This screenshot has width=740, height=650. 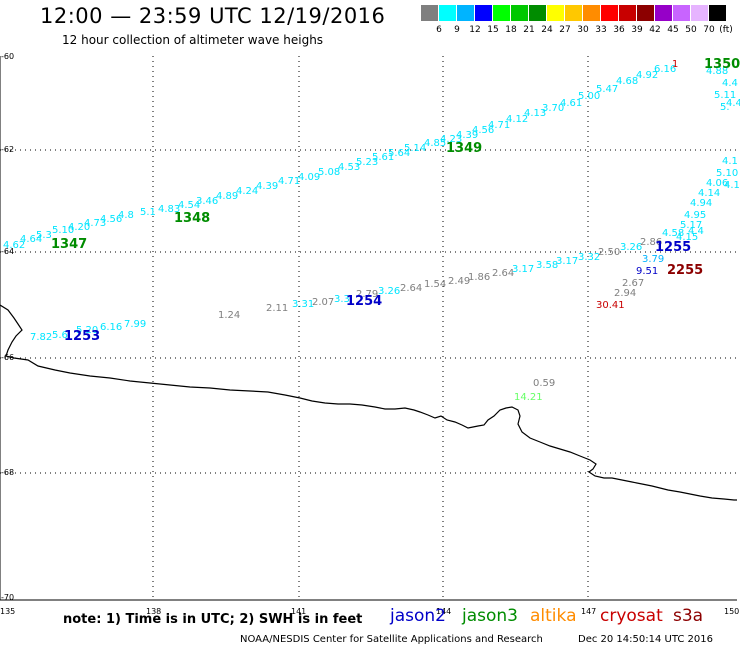 I want to click on swh-value: 4.58, so click(x=673, y=233).